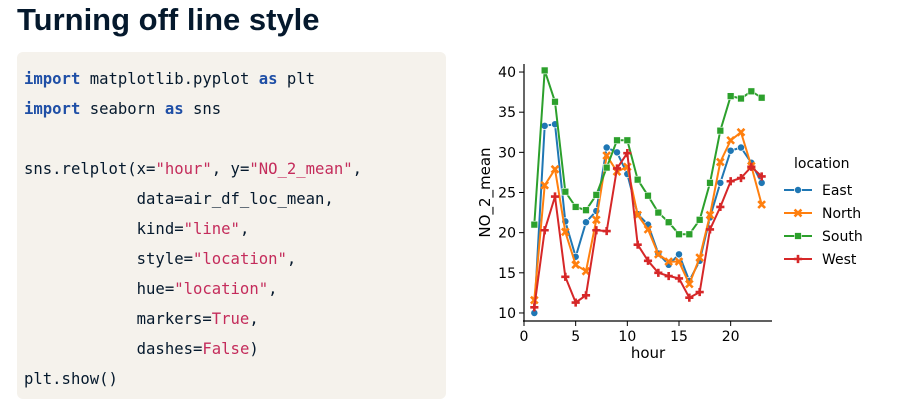 The width and height of the screenshot is (907, 410). What do you see at coordinates (575, 337) in the screenshot?
I see `x-tick-label: 5` at bounding box center [575, 337].